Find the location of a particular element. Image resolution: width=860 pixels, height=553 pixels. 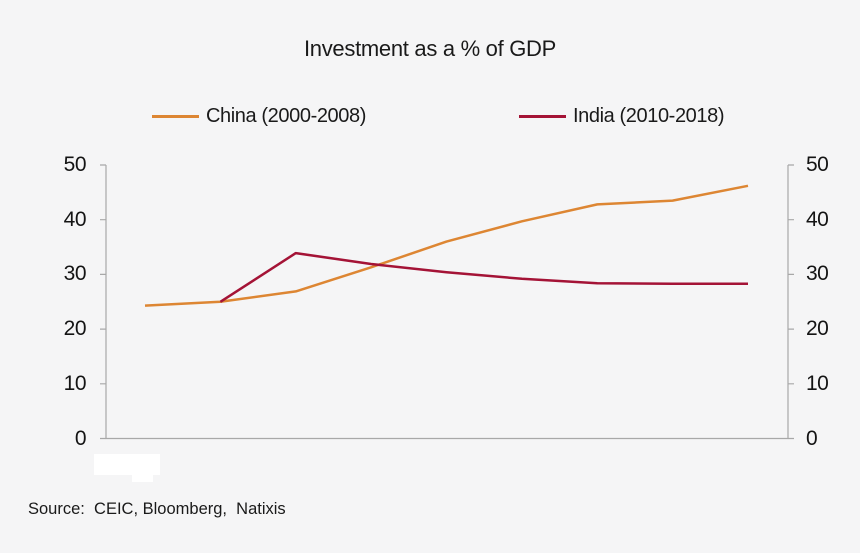

legend-swatch-india-icon is located at coordinates (542, 116).